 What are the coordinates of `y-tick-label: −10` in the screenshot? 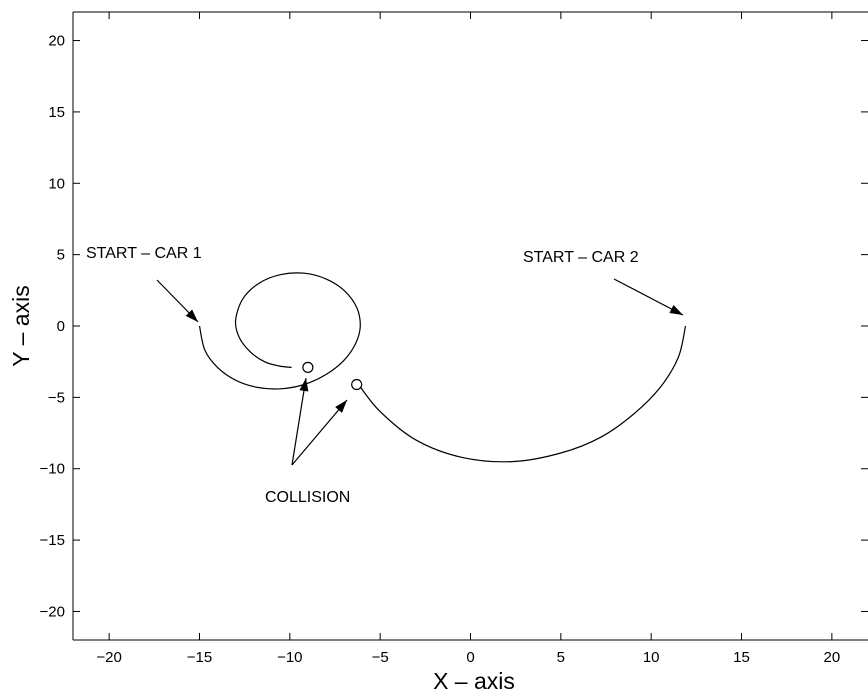 It's located at (52, 469).